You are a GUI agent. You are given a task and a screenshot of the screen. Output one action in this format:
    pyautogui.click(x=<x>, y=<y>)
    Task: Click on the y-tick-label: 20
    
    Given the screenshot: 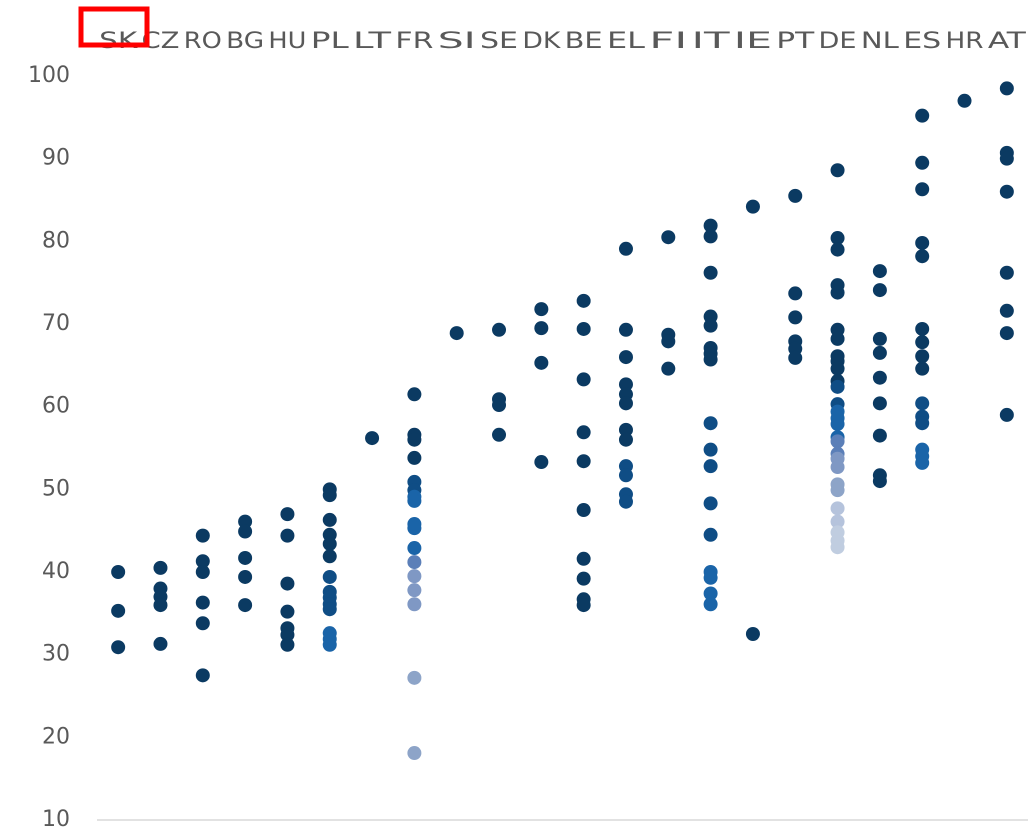 What is the action you would take?
    pyautogui.click(x=56, y=736)
    